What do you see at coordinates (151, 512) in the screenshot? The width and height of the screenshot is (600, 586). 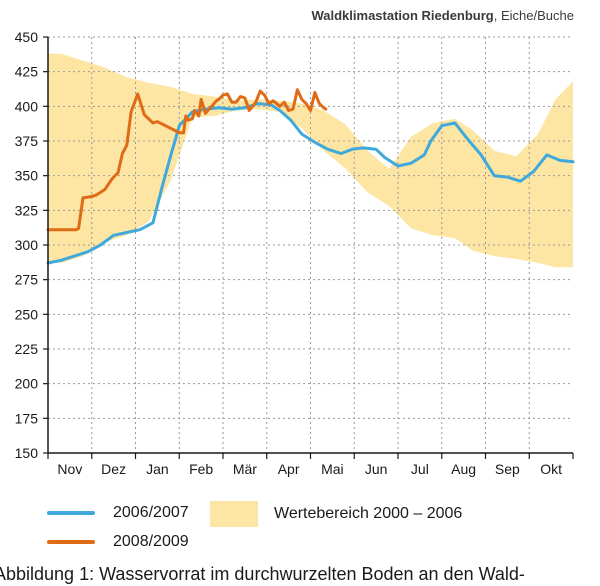 I see `legend-label-2006-2007: 2006/2007` at bounding box center [151, 512].